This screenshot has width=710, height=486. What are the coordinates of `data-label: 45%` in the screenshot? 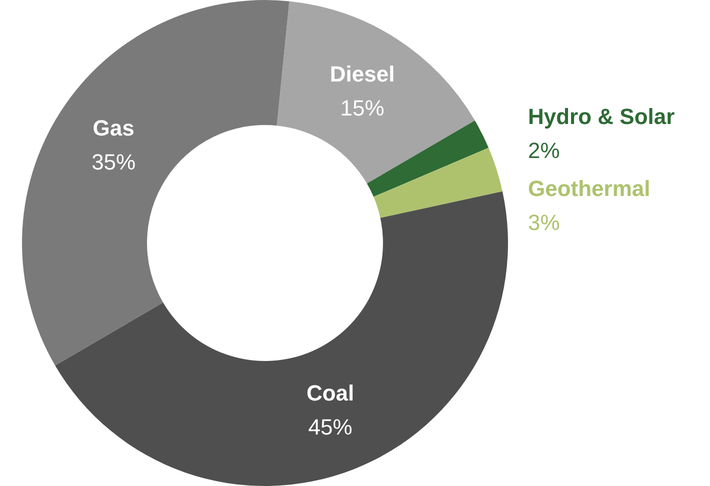 It's located at (330, 427).